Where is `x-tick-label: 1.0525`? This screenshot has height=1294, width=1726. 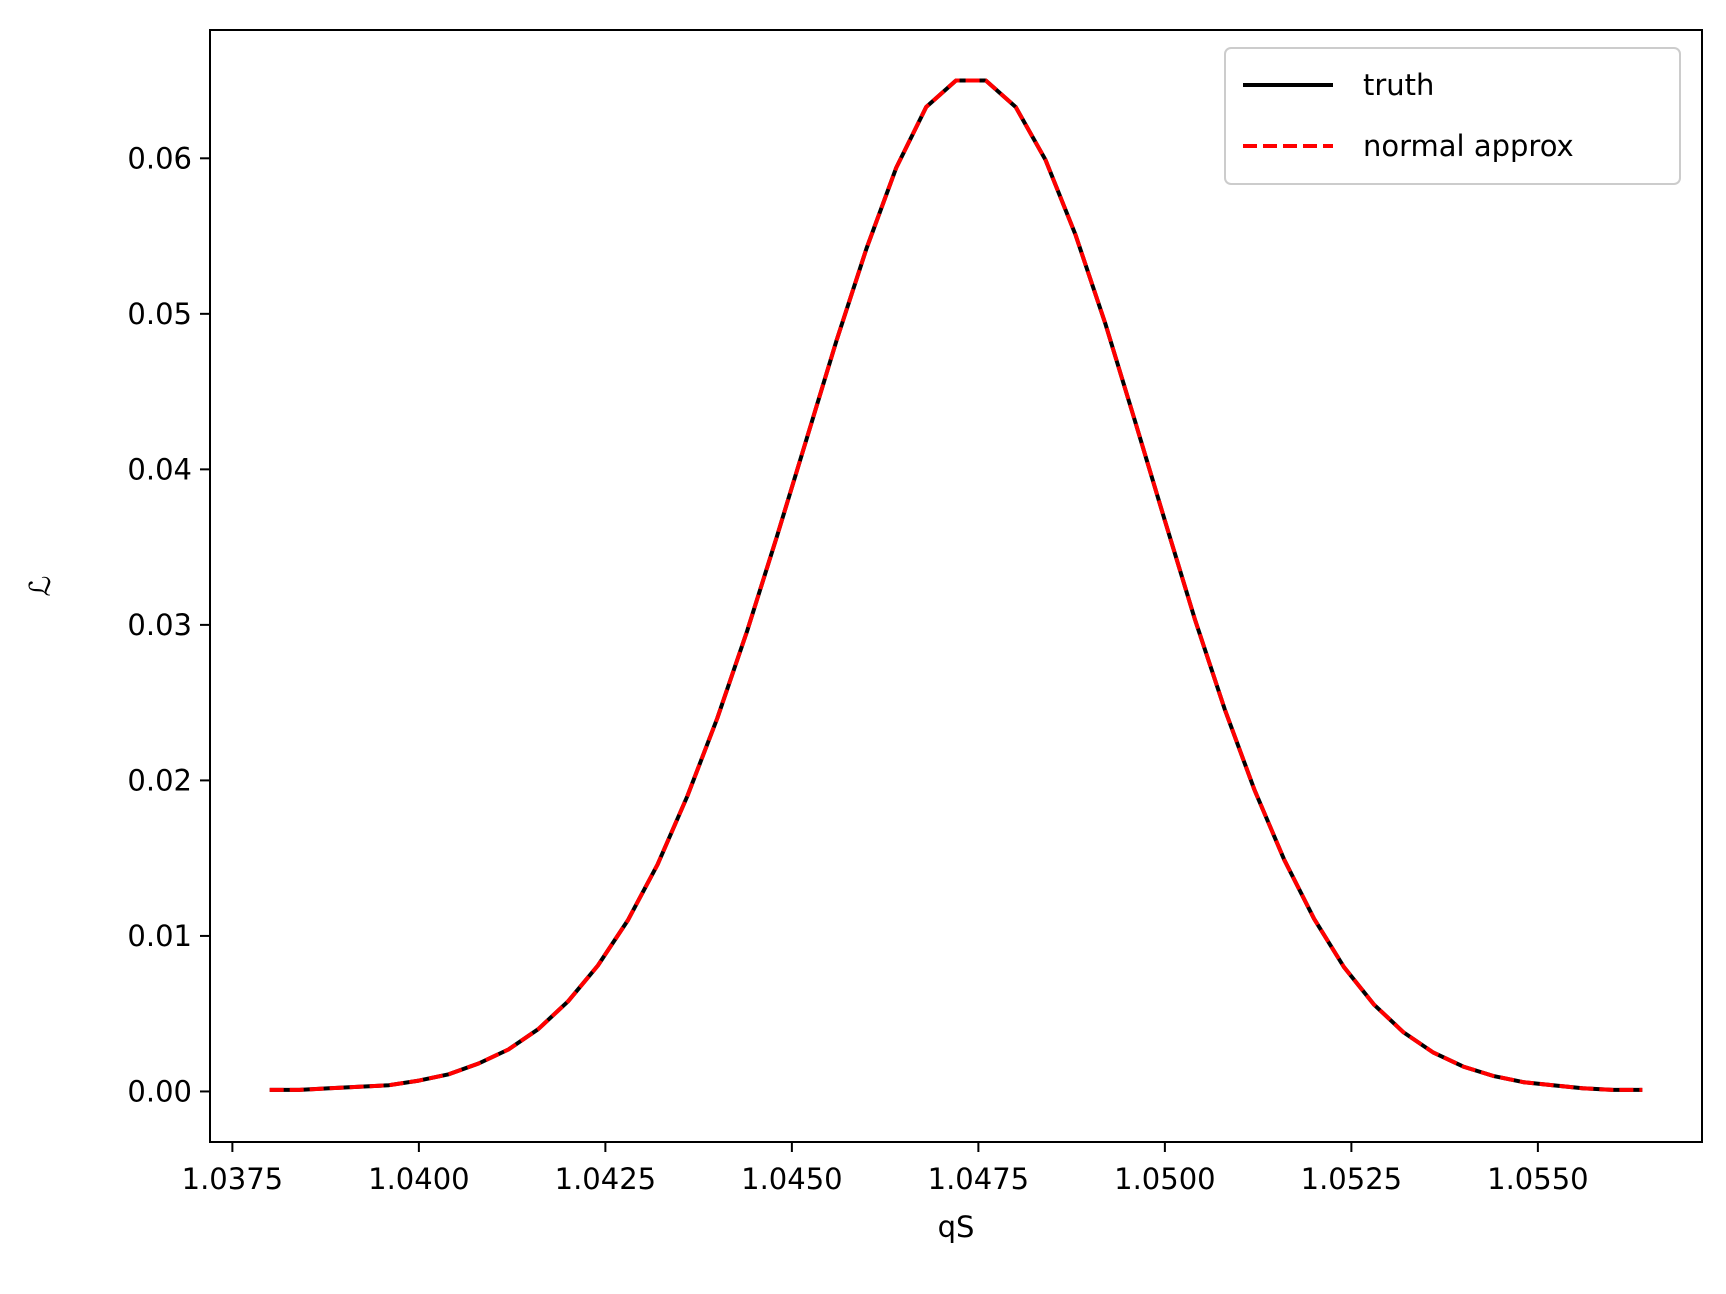
x-tick-label: 1.0525 is located at coordinates (1351, 1179).